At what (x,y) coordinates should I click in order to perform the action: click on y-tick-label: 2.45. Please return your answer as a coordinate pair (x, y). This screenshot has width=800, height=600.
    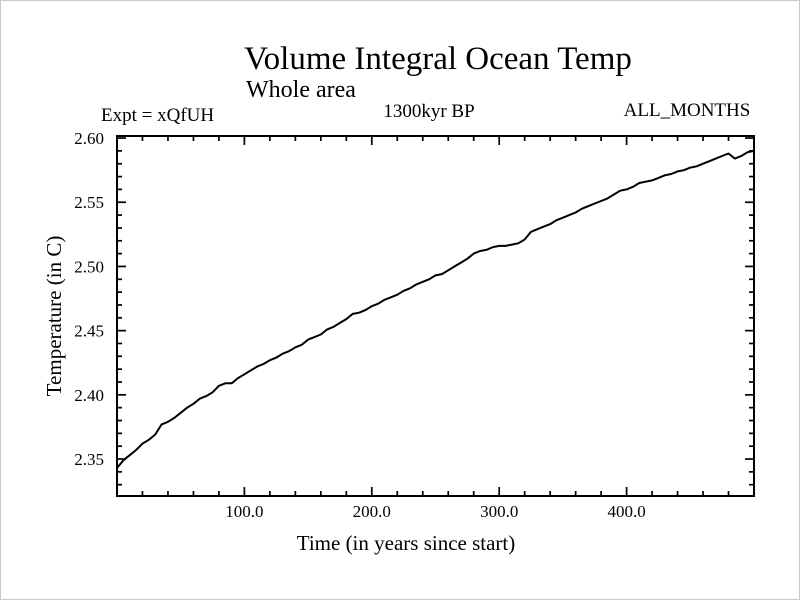
    Looking at the image, I should click on (89, 331).